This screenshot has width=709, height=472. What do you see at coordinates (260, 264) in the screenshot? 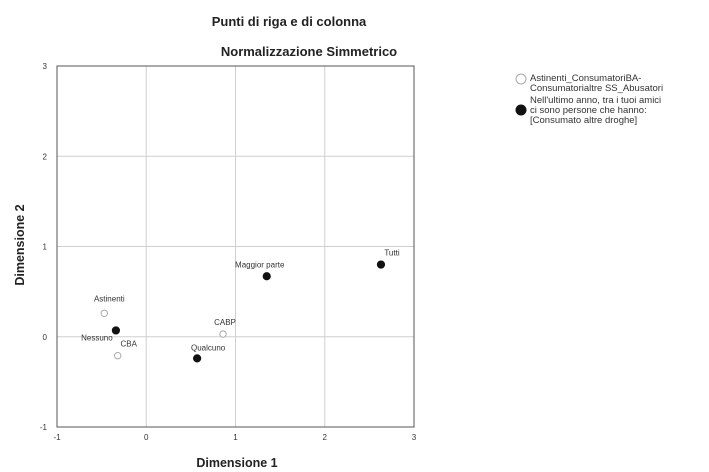
I see `point-label: Maggior parte` at bounding box center [260, 264].